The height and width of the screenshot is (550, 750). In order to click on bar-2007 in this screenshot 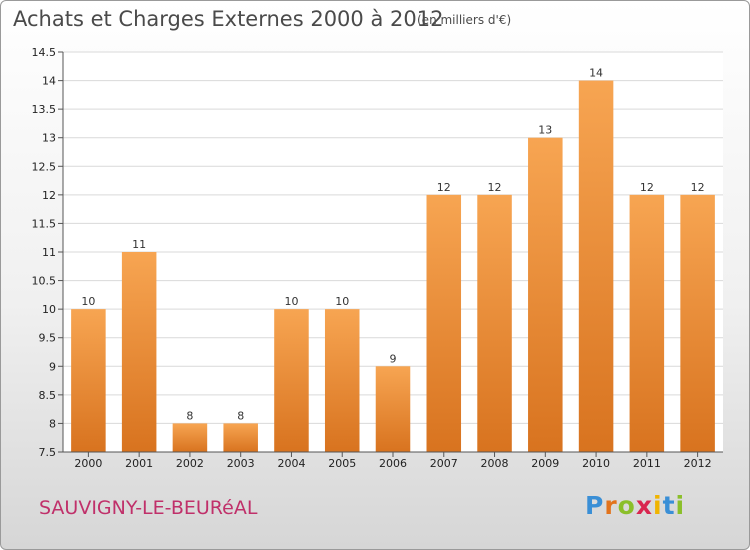, I will do `click(444, 323)`.